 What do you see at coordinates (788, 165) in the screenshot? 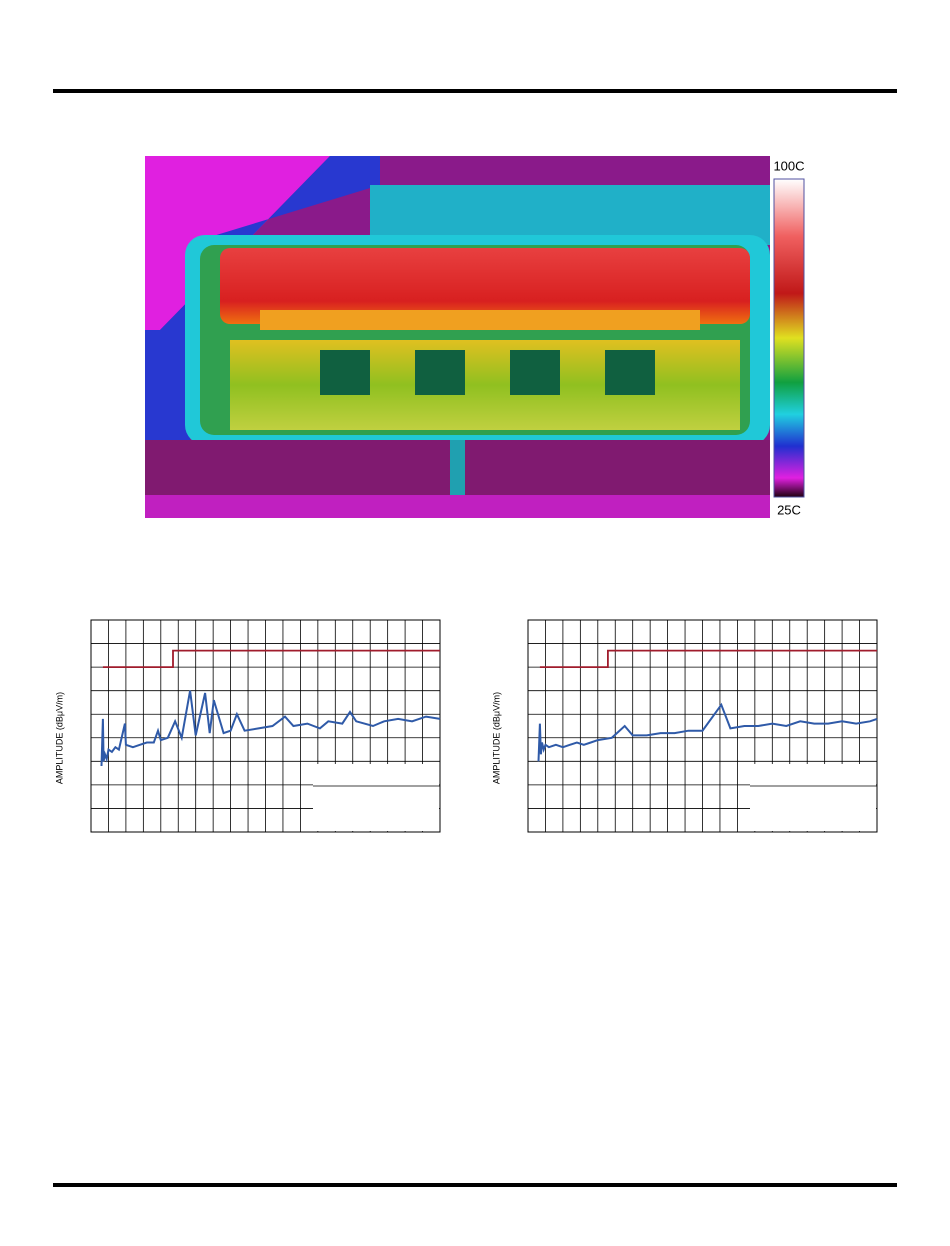
I see `scale-max-label: 100C` at bounding box center [788, 165].